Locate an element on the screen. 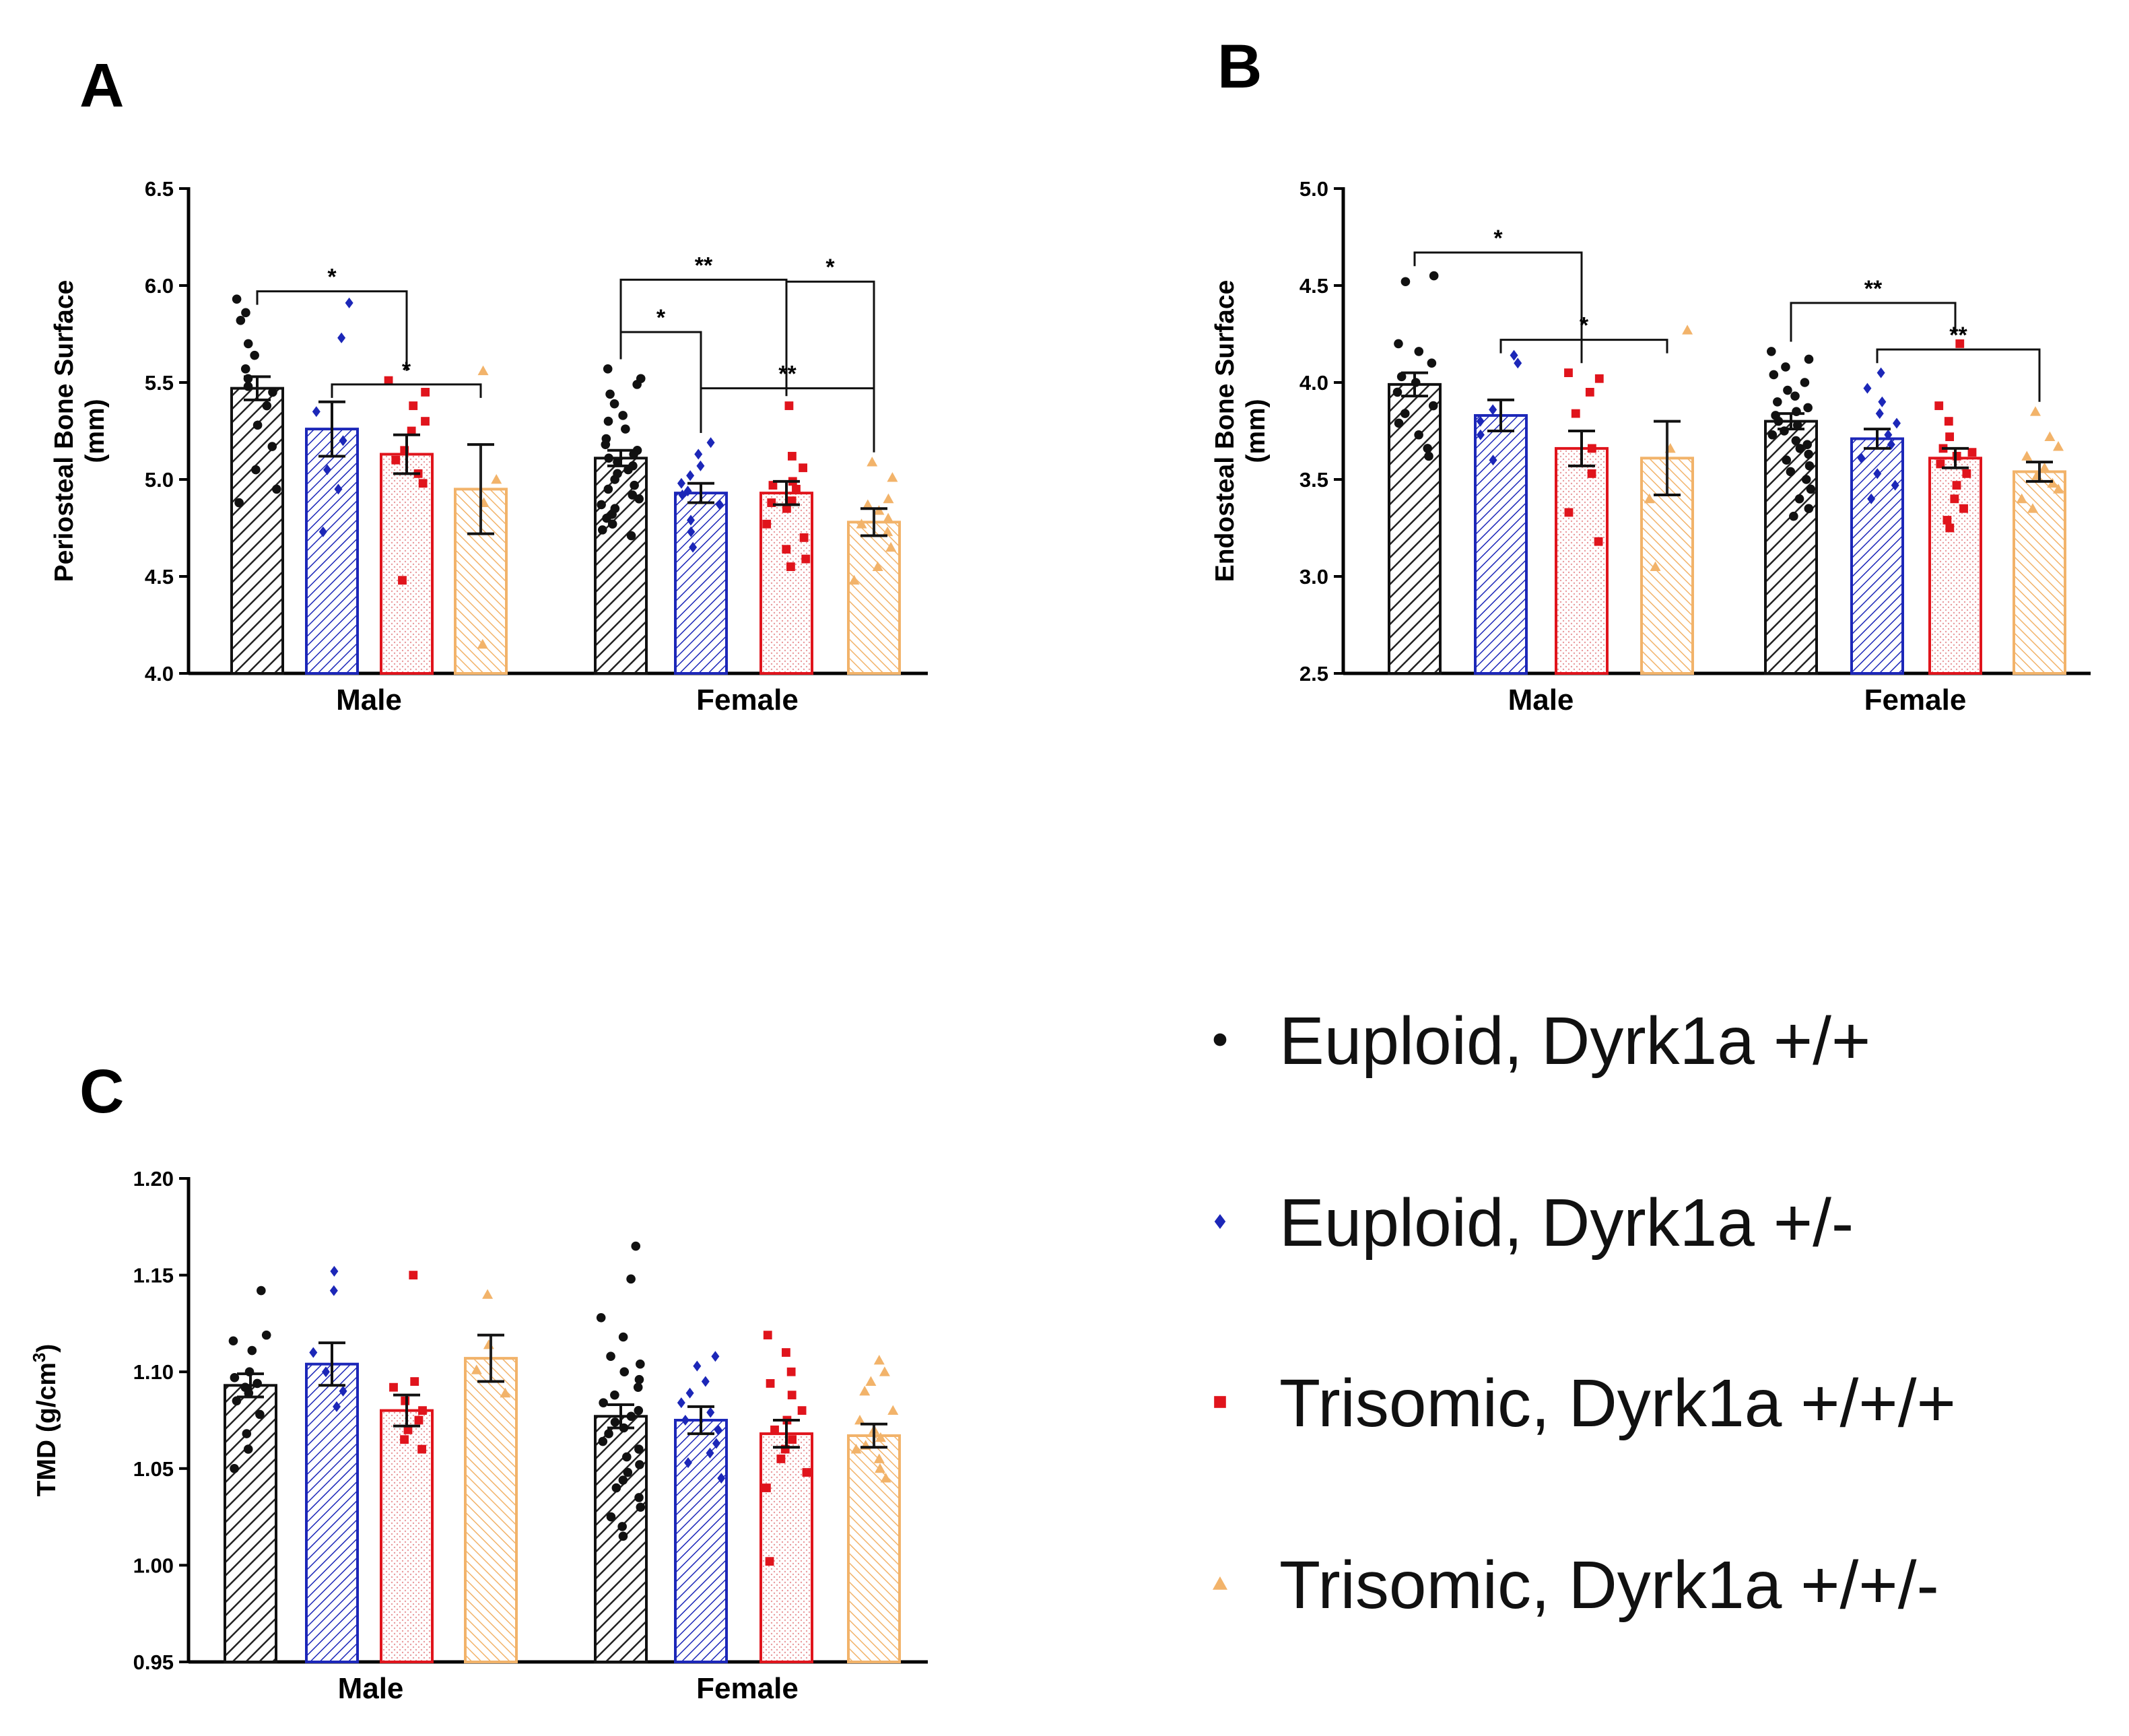 Image resolution: width=2129 pixels, height=1736 pixels. x-category-label: Male is located at coordinates (371, 1688).